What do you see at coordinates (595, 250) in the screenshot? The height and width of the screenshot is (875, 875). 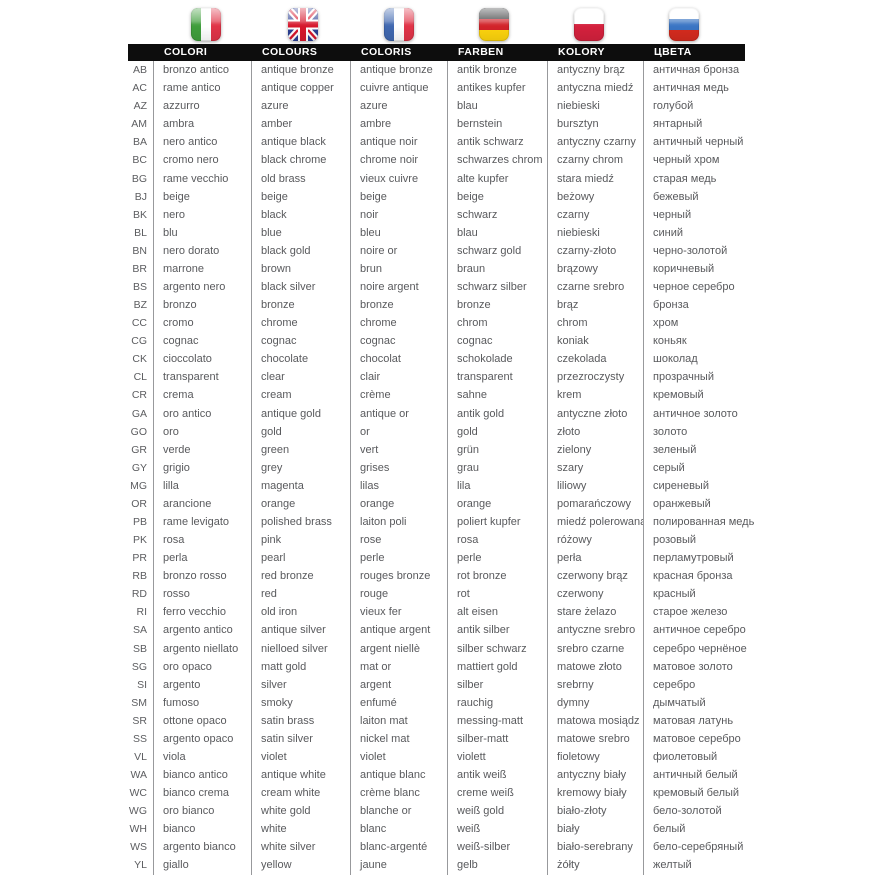 I see `color-name-polish: czarny-złoto` at bounding box center [595, 250].